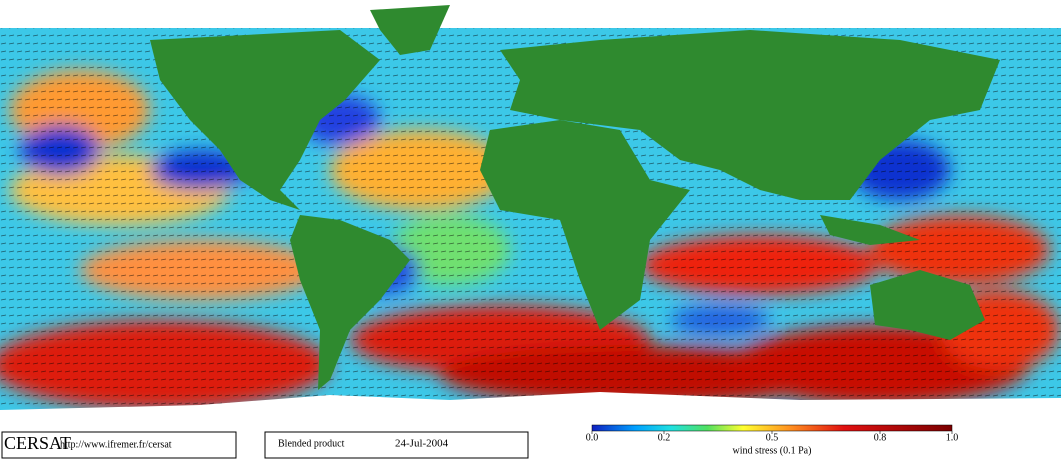 This screenshot has width=1061, height=462. What do you see at coordinates (37, 443) in the screenshot?
I see `logo: CERSAT` at bounding box center [37, 443].